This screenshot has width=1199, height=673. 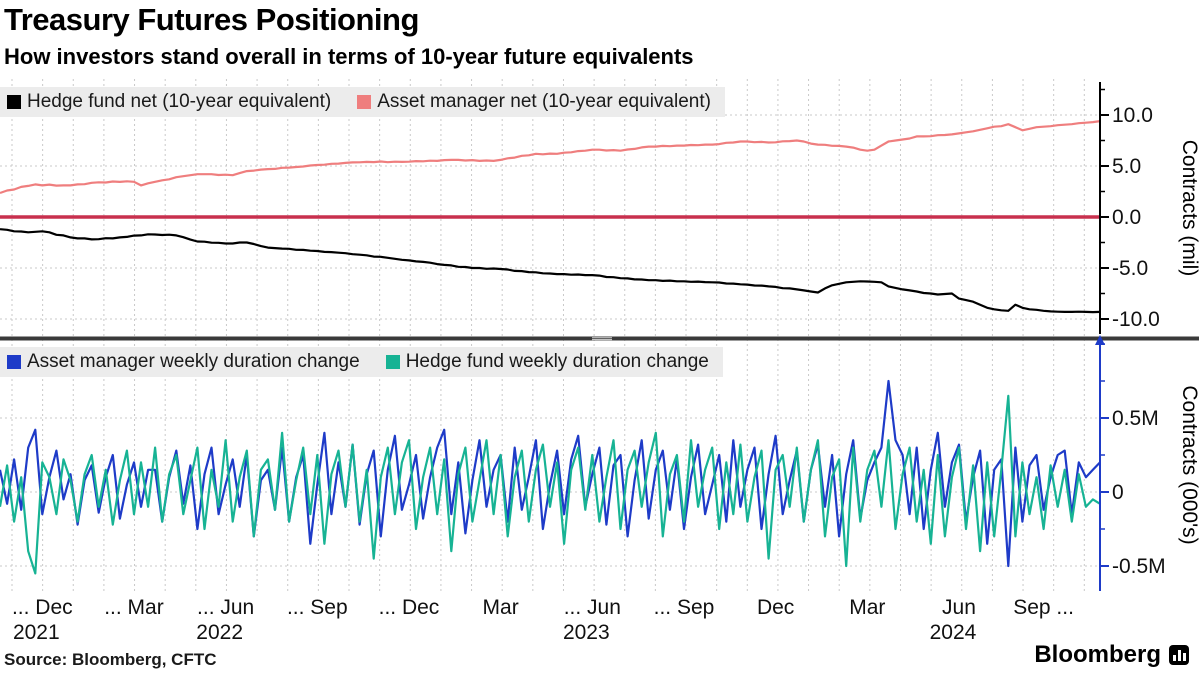 What do you see at coordinates (959, 607) in the screenshot?
I see `x-tick-label: Jun` at bounding box center [959, 607].